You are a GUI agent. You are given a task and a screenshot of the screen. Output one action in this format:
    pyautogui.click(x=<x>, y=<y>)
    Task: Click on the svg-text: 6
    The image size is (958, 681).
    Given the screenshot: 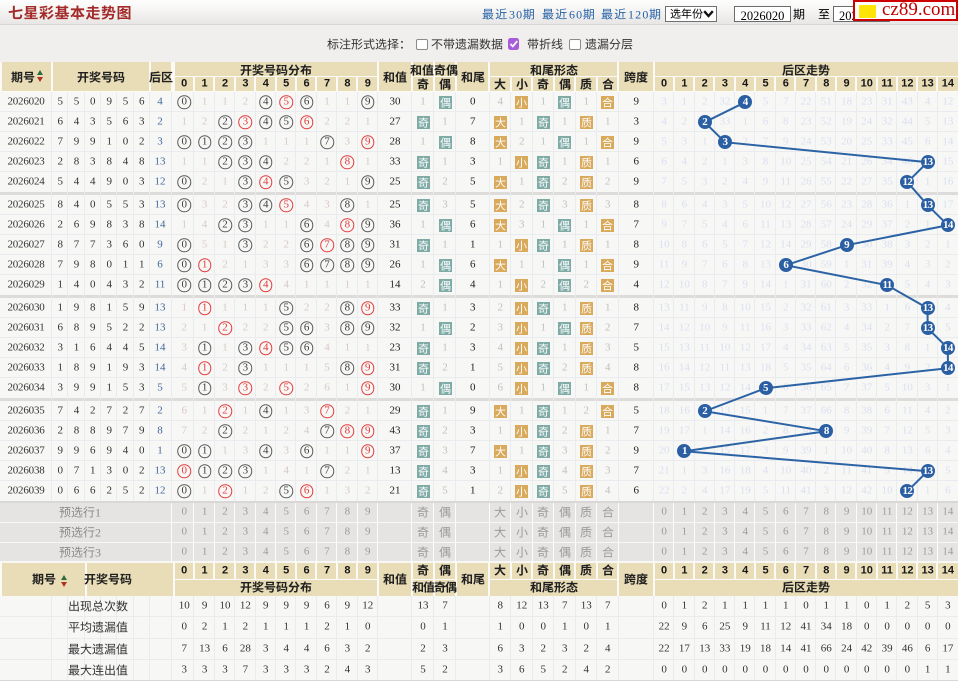 What is the action you would take?
    pyautogui.click(x=572, y=14)
    